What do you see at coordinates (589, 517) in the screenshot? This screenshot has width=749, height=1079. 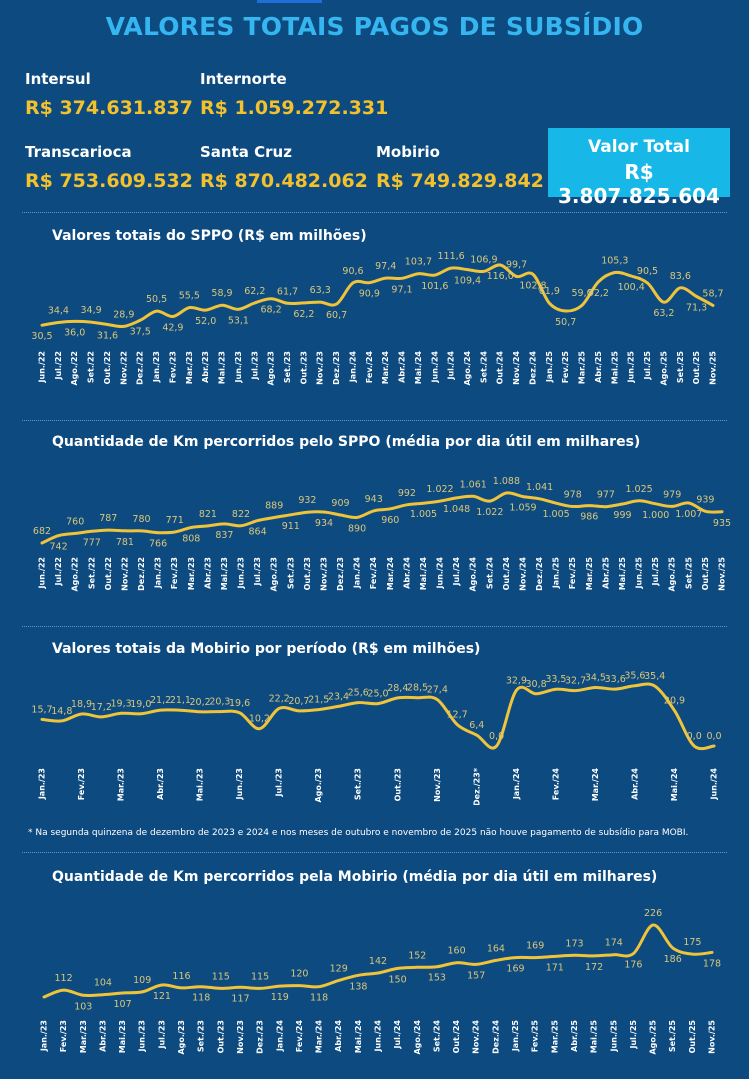 I see `data-label: 986` at bounding box center [589, 517].